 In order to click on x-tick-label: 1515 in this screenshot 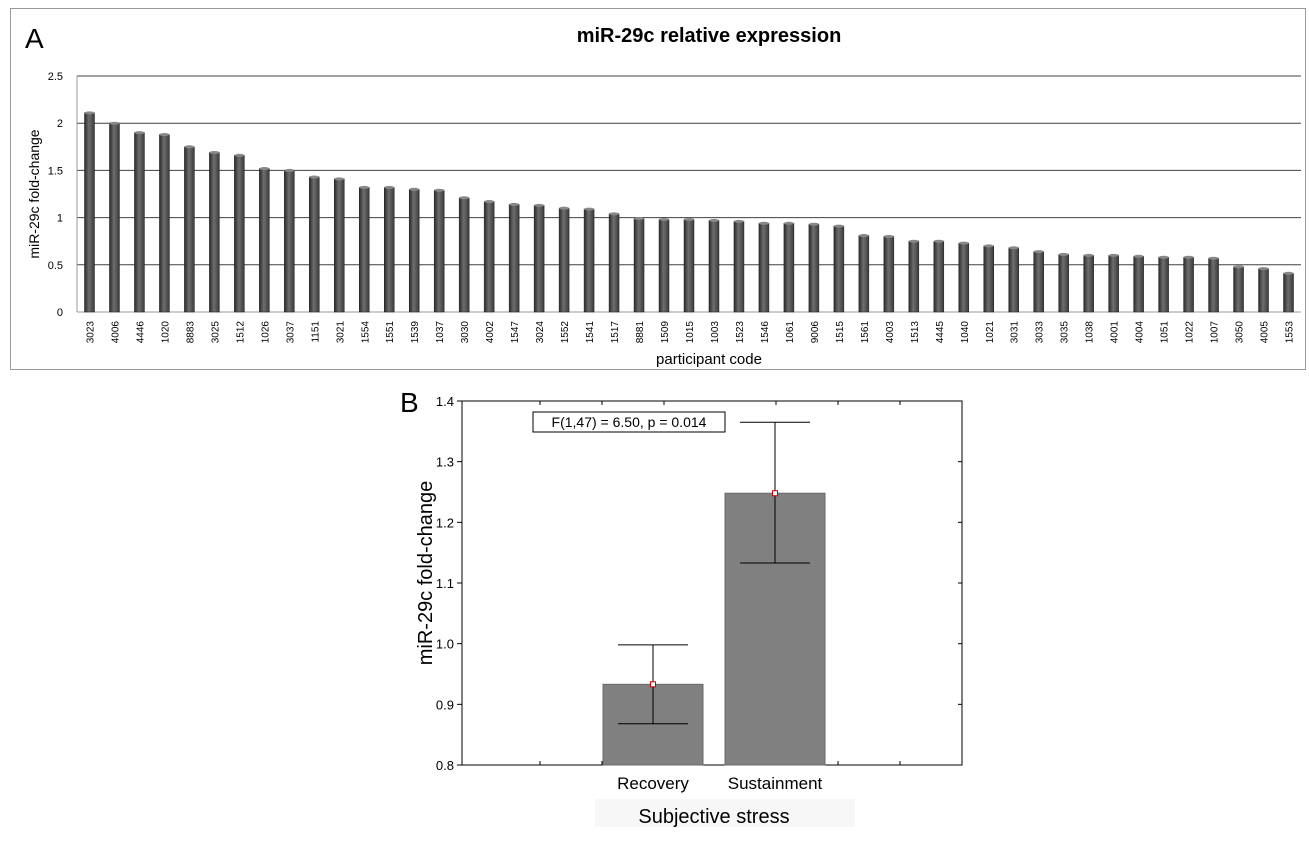, I will do `click(840, 332)`.